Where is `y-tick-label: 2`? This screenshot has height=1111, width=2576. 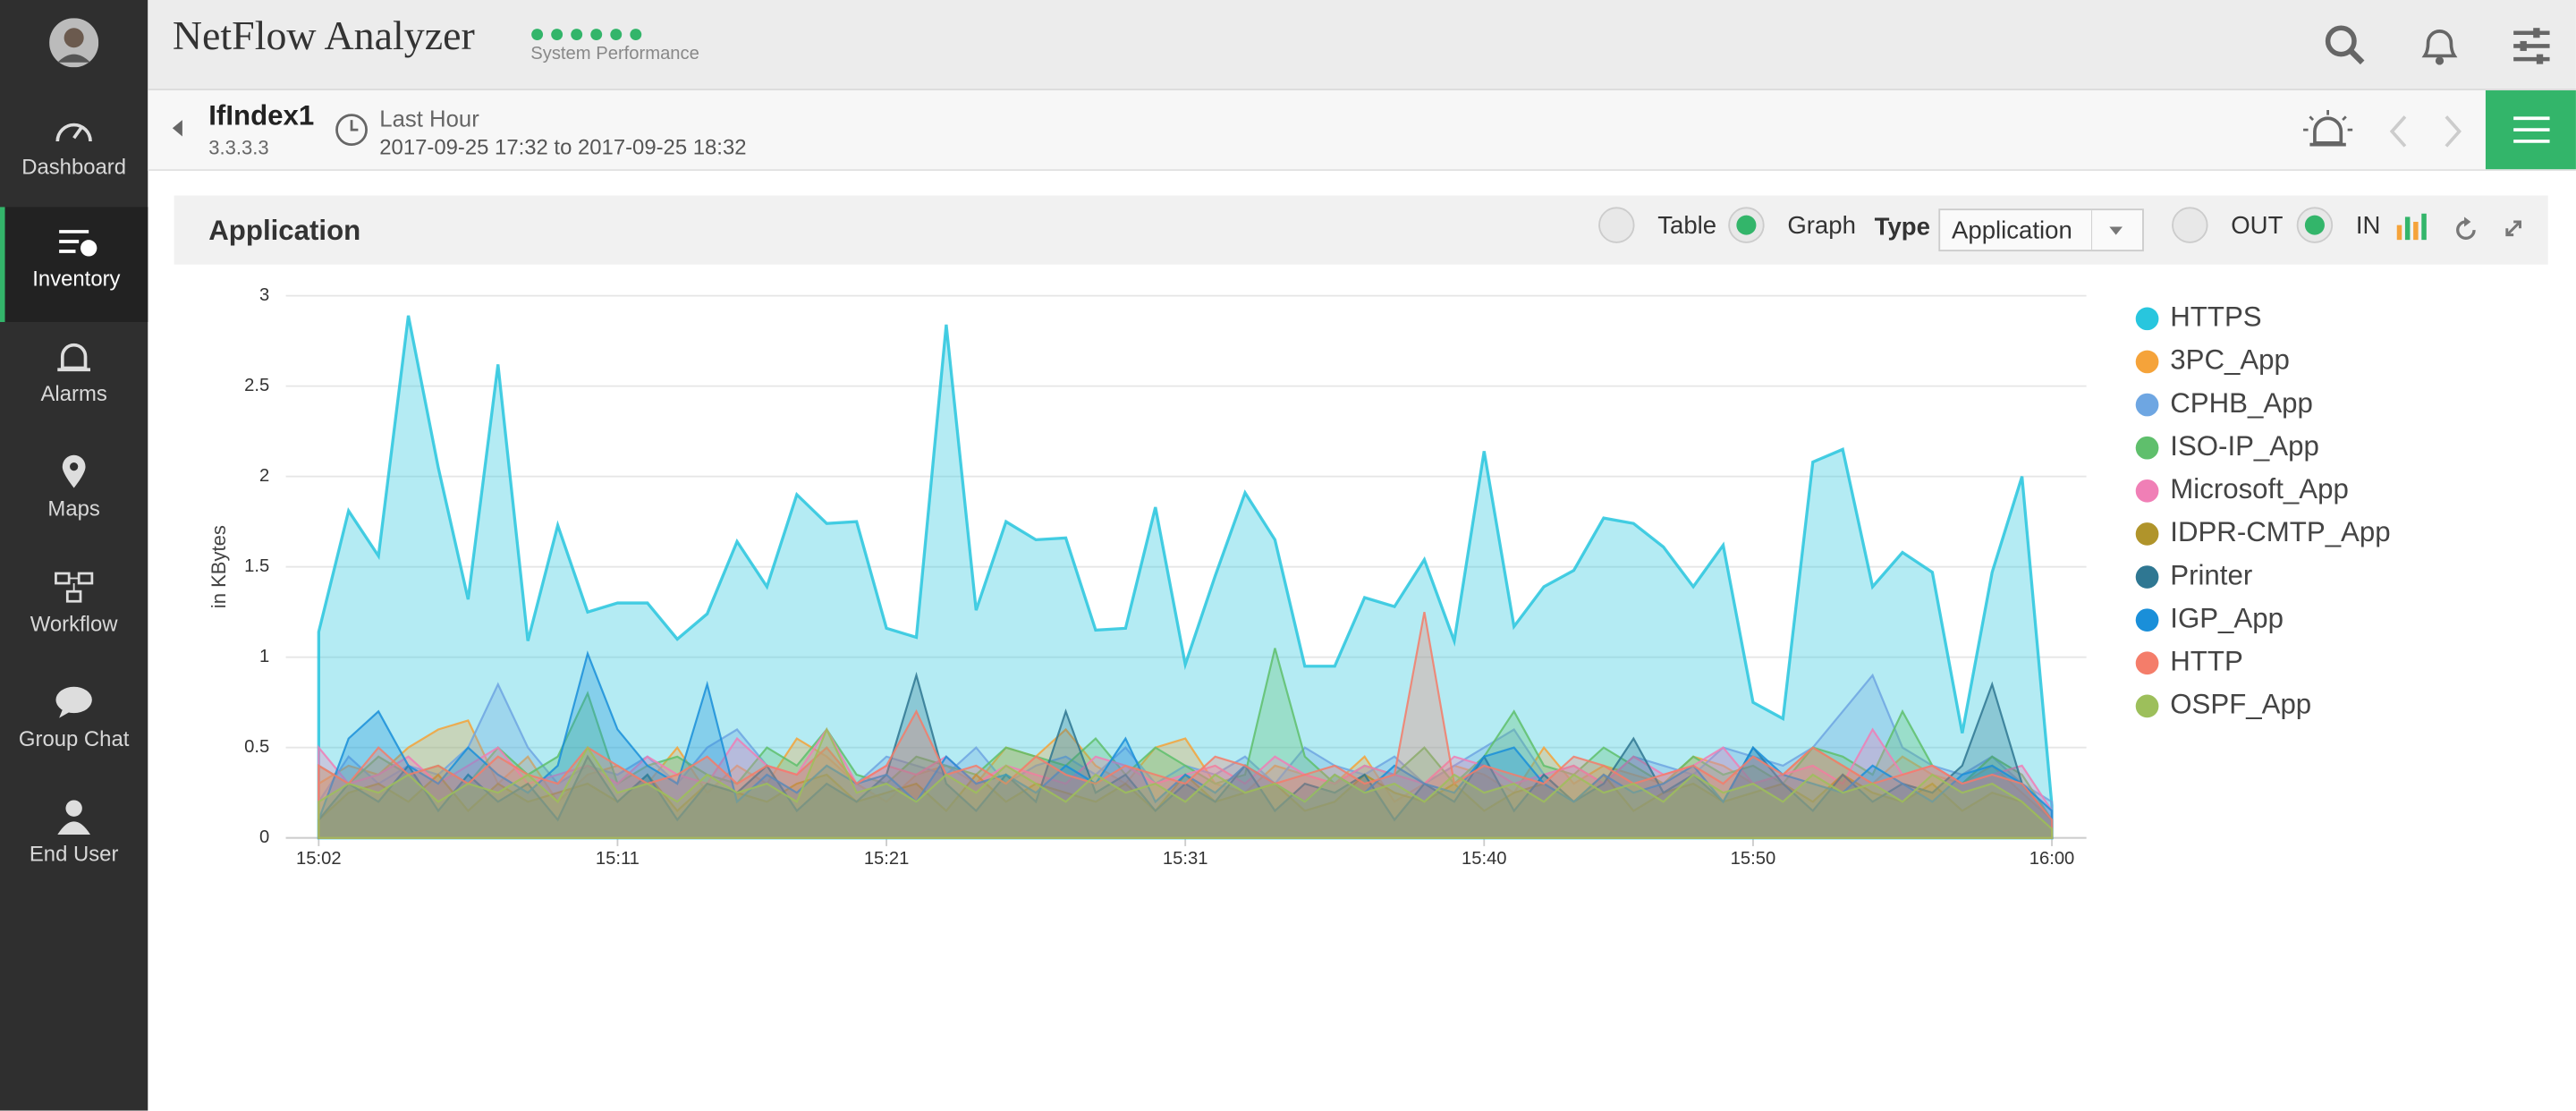
y-tick-label: 2 is located at coordinates (264, 476).